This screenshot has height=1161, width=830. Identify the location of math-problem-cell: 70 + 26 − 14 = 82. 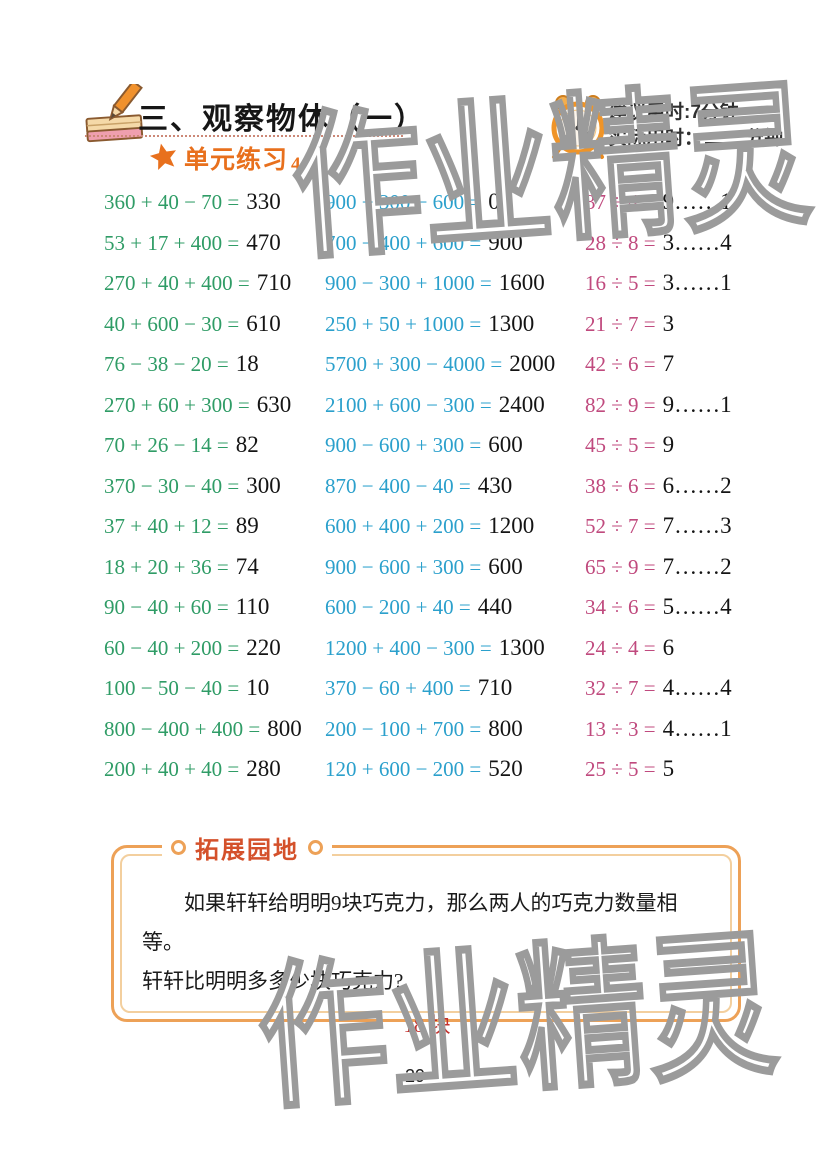
(214, 445).